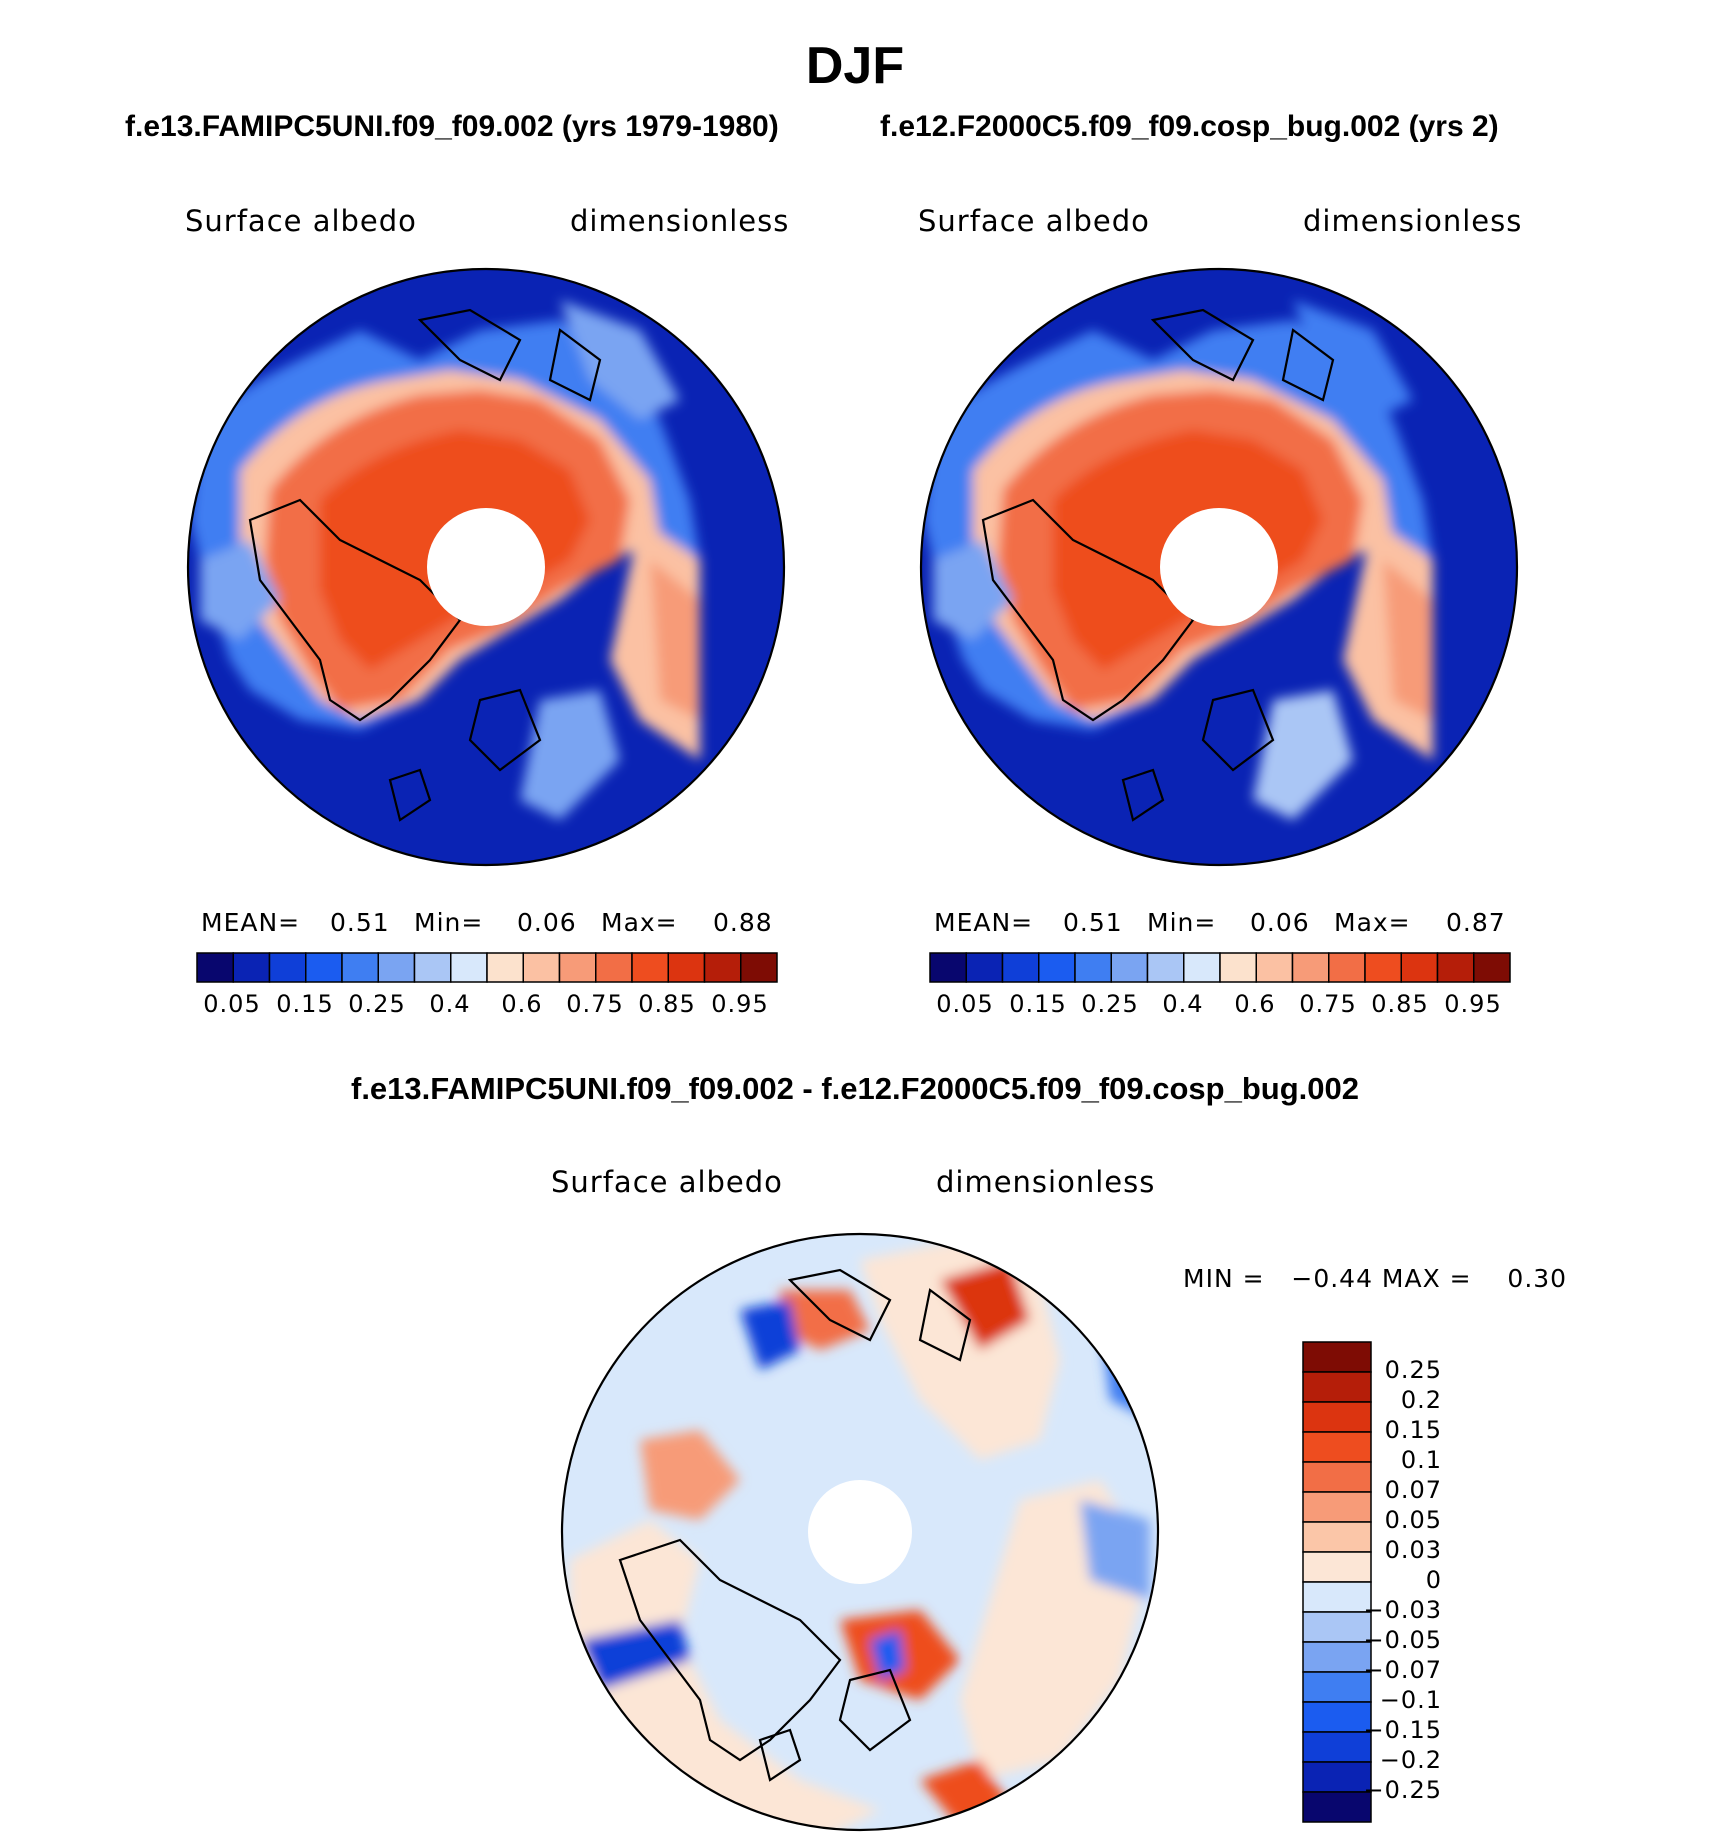  I want to click on right-colorbar-tick: 0.85, so click(1400, 1004).